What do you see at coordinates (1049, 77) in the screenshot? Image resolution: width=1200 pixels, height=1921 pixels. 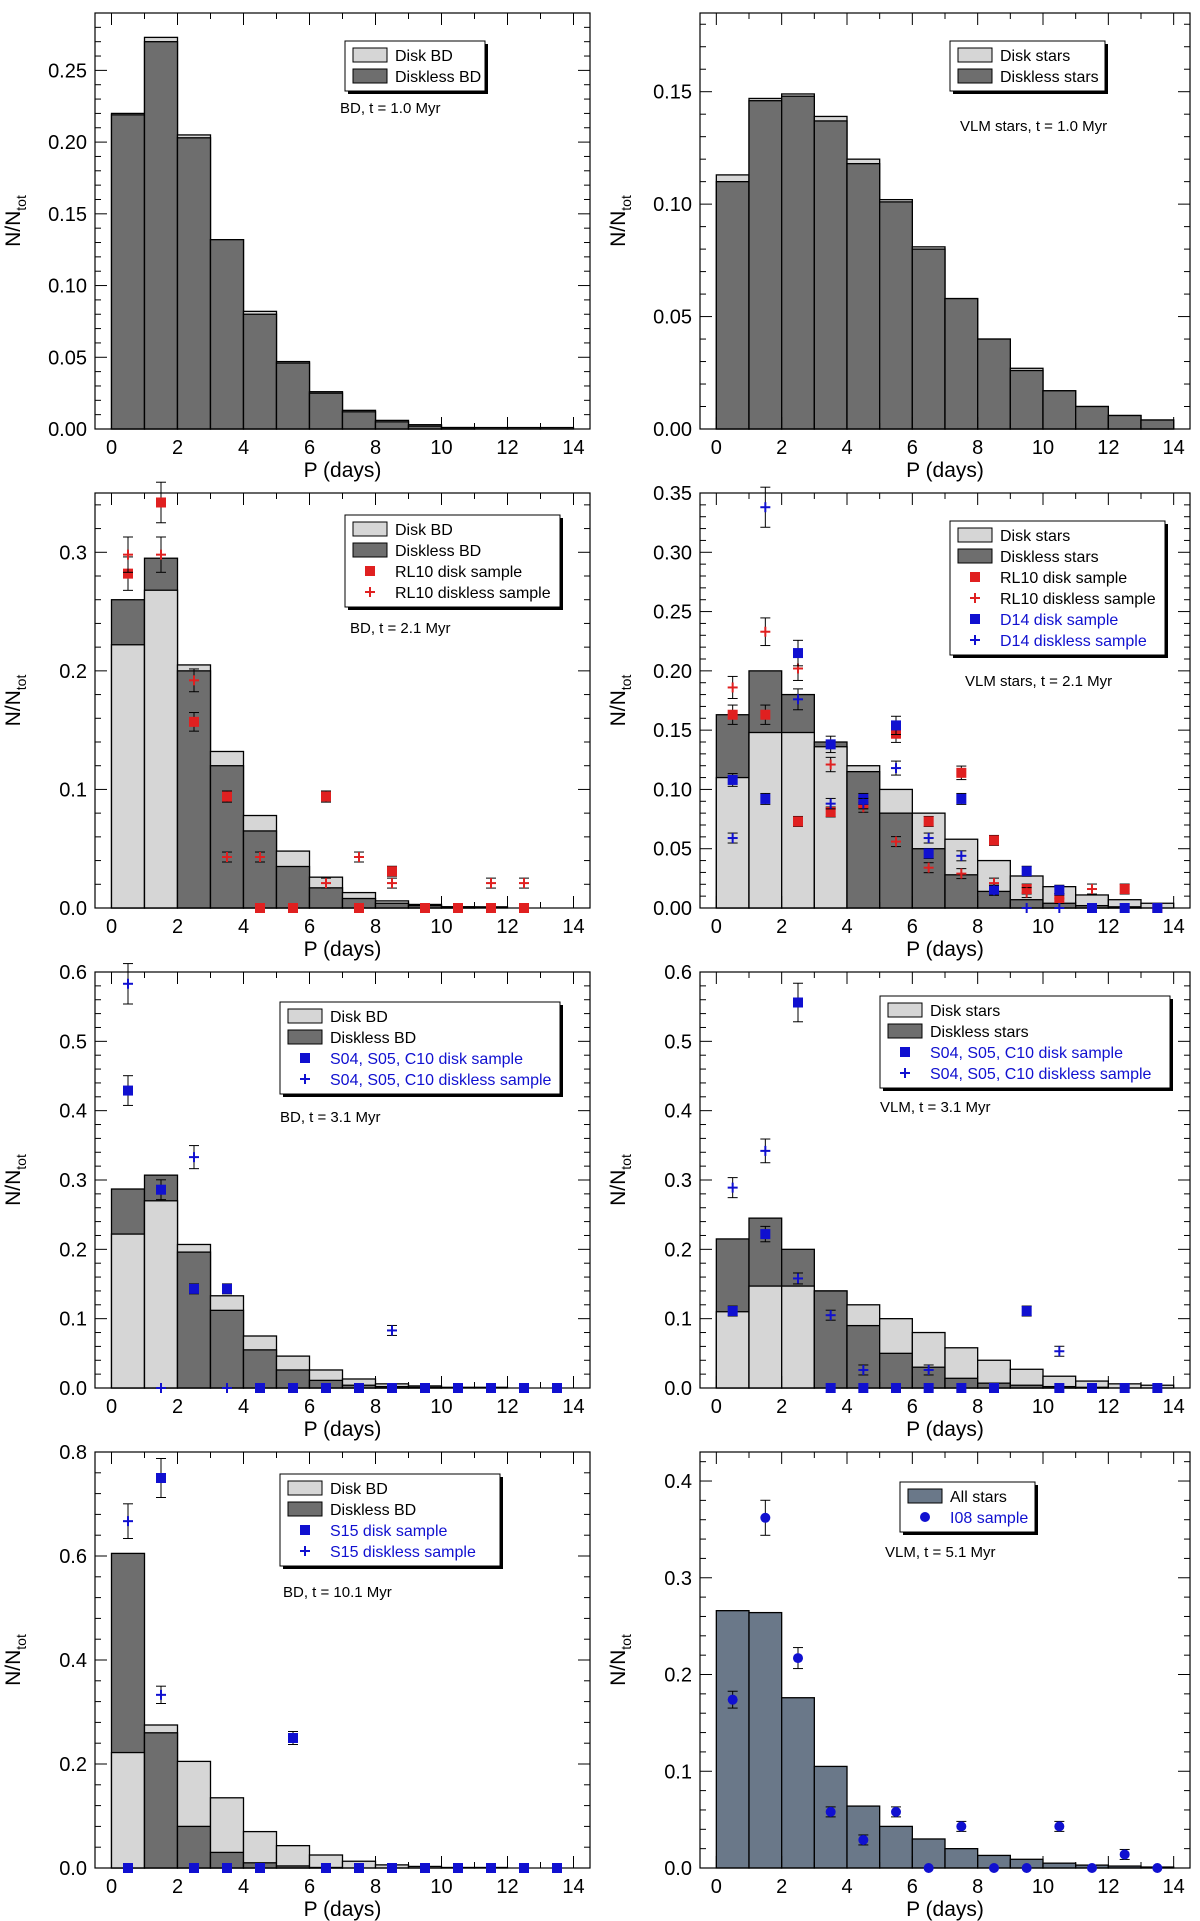 I see `legend-label: Diskless stars` at bounding box center [1049, 77].